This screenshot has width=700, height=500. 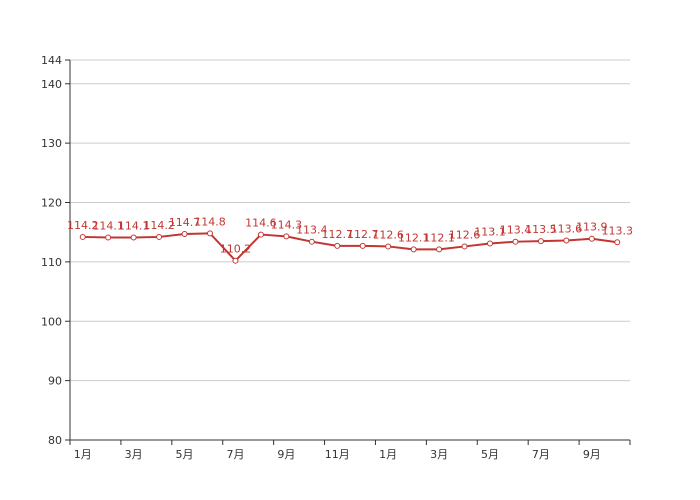 I want to click on series-line, so click(x=350, y=247).